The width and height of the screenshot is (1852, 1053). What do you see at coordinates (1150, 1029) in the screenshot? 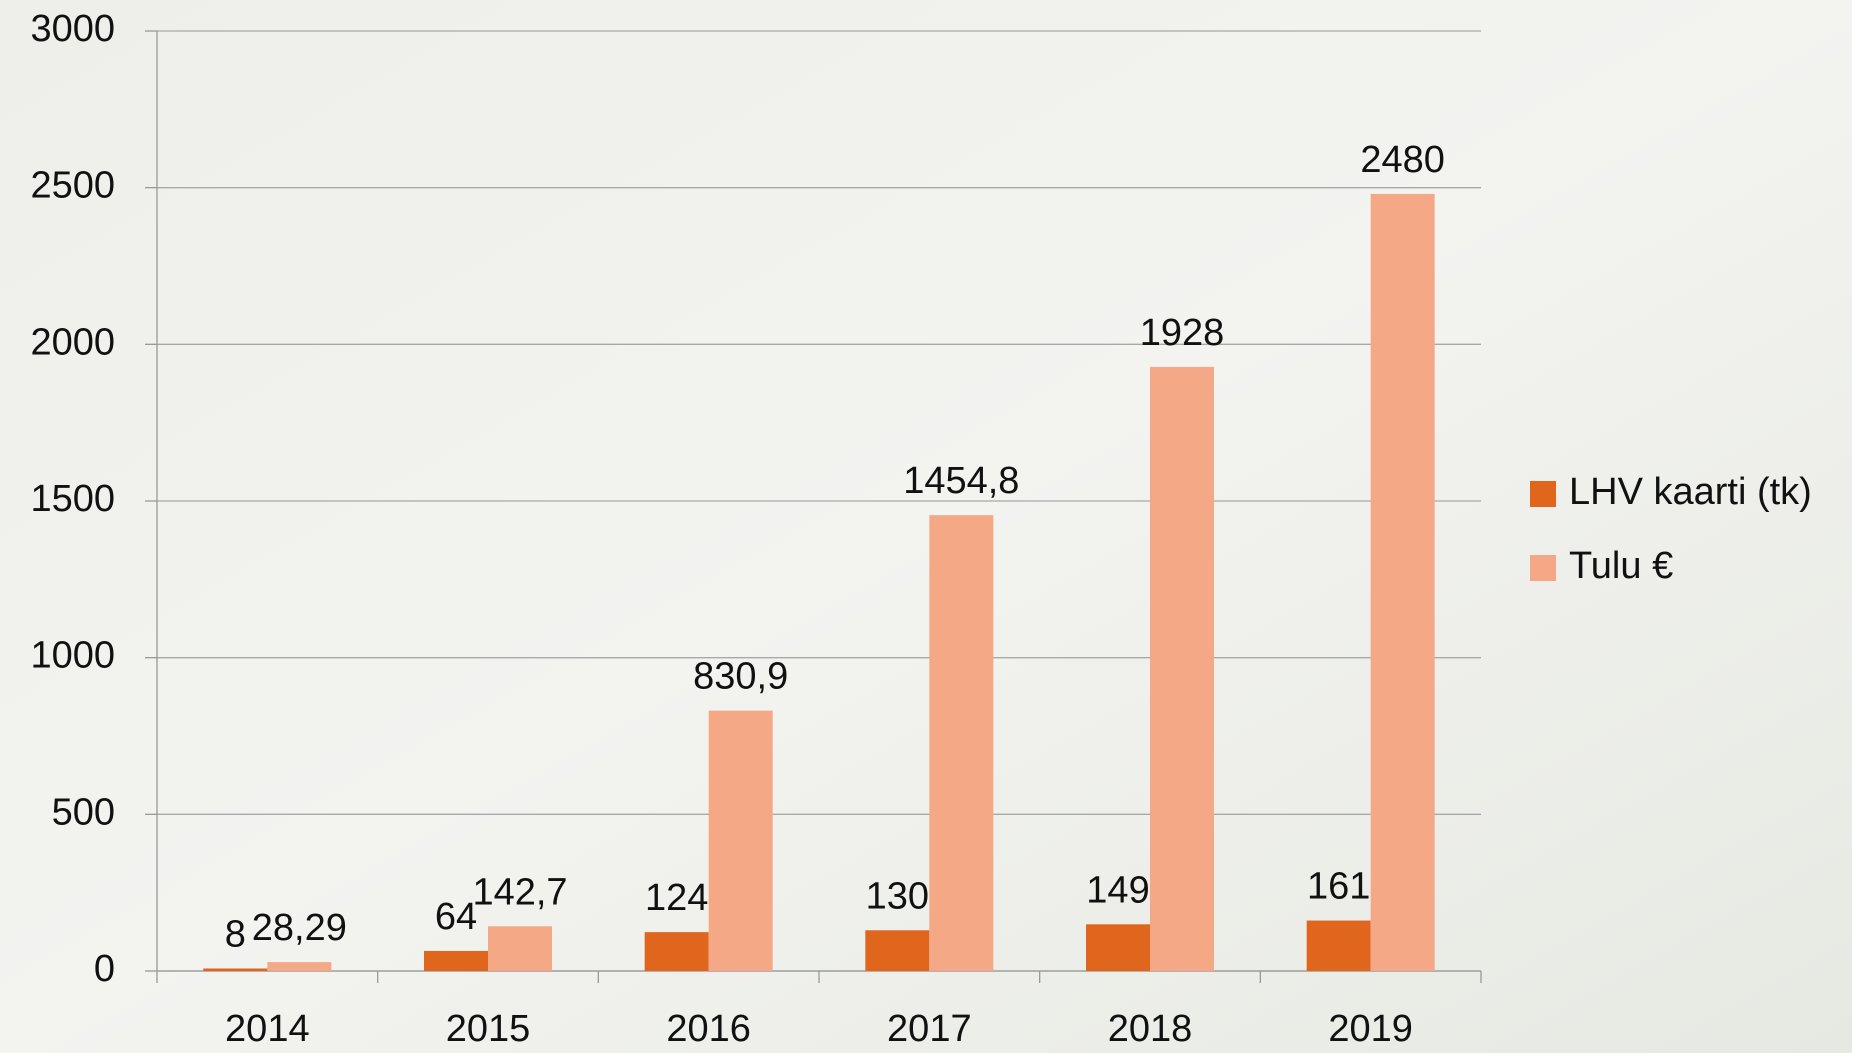
I see `x-tick-label: 2018` at bounding box center [1150, 1029].